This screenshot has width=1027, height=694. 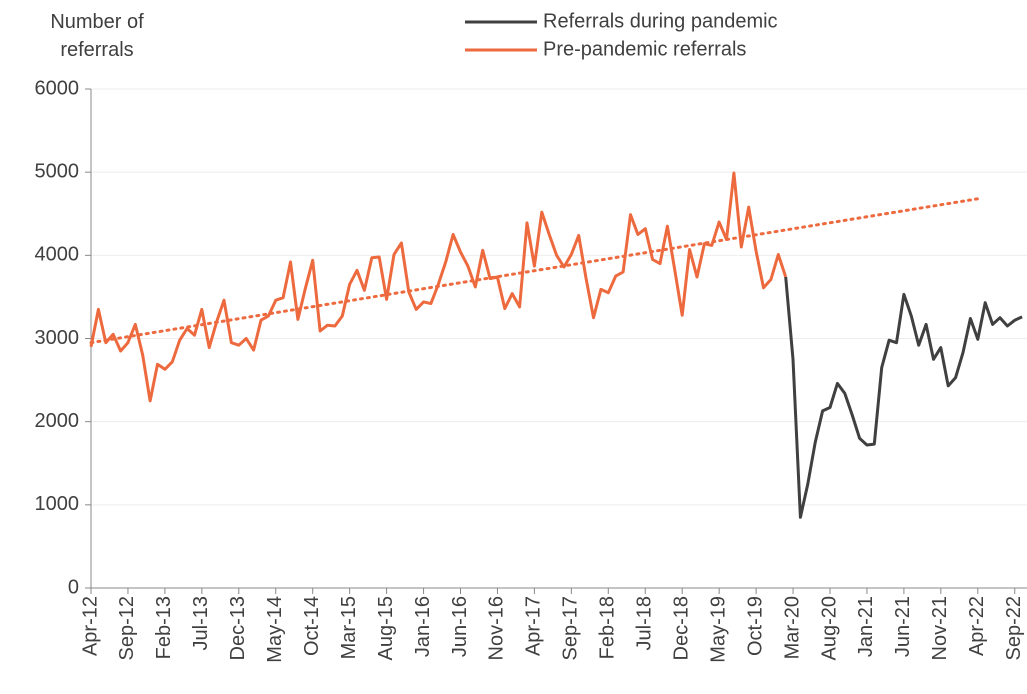 What do you see at coordinates (57, 171) in the screenshot?
I see `y-tick-label: 5000` at bounding box center [57, 171].